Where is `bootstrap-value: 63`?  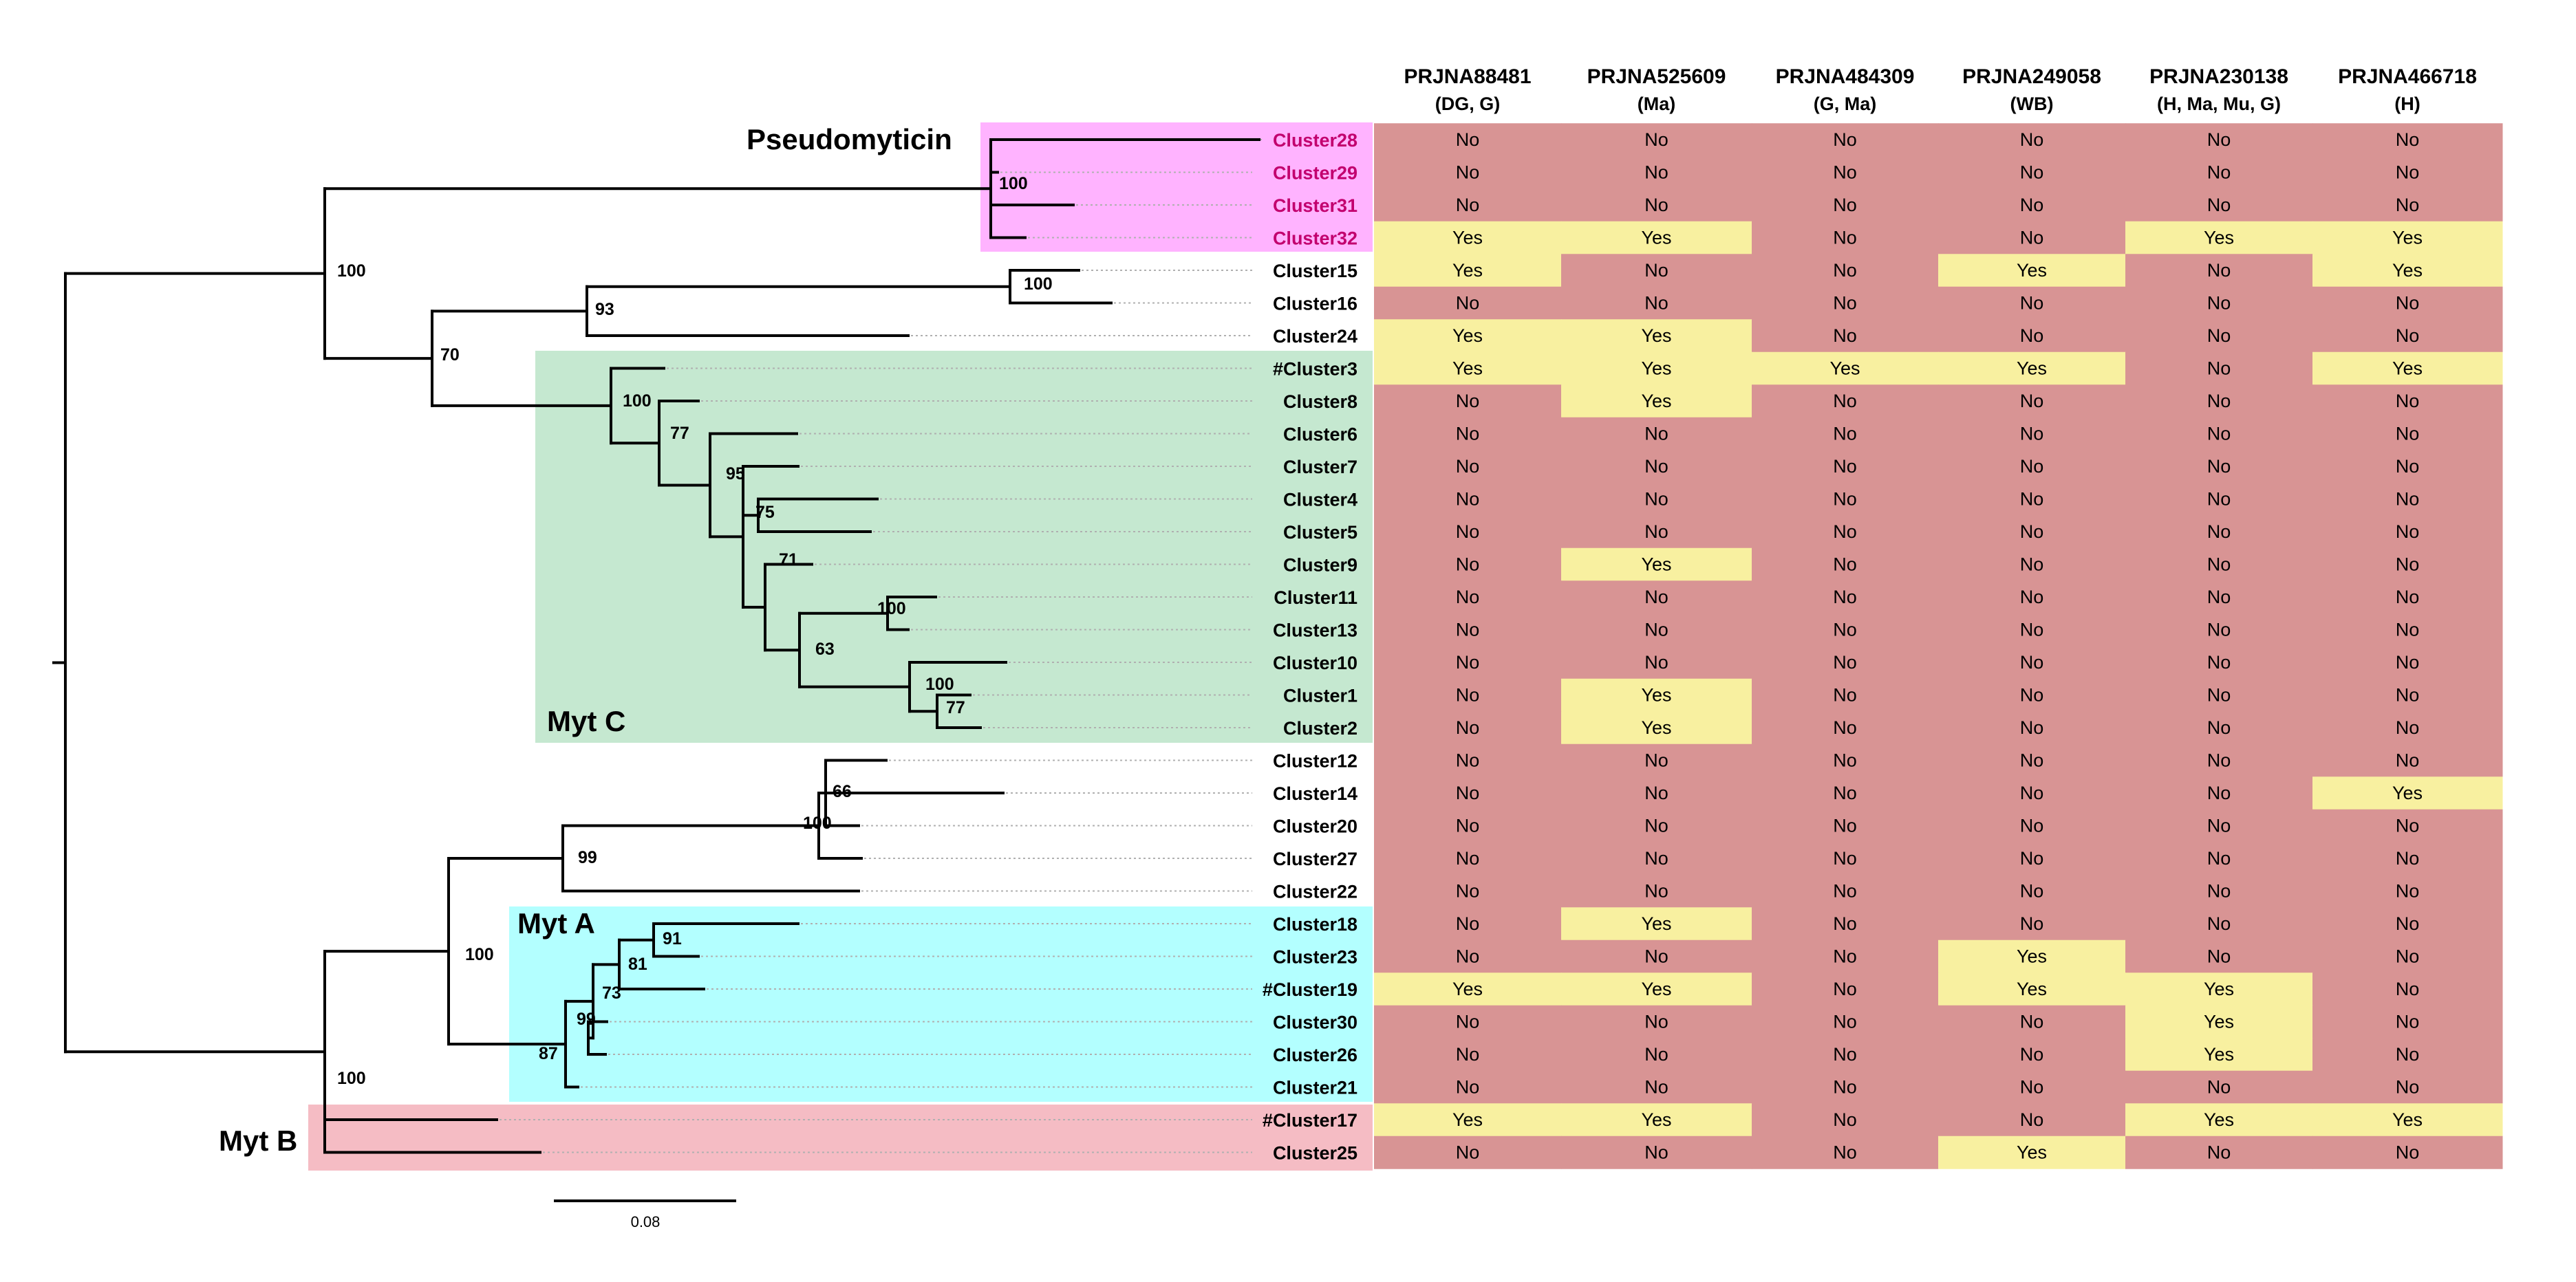 bootstrap-value: 63 is located at coordinates (825, 649).